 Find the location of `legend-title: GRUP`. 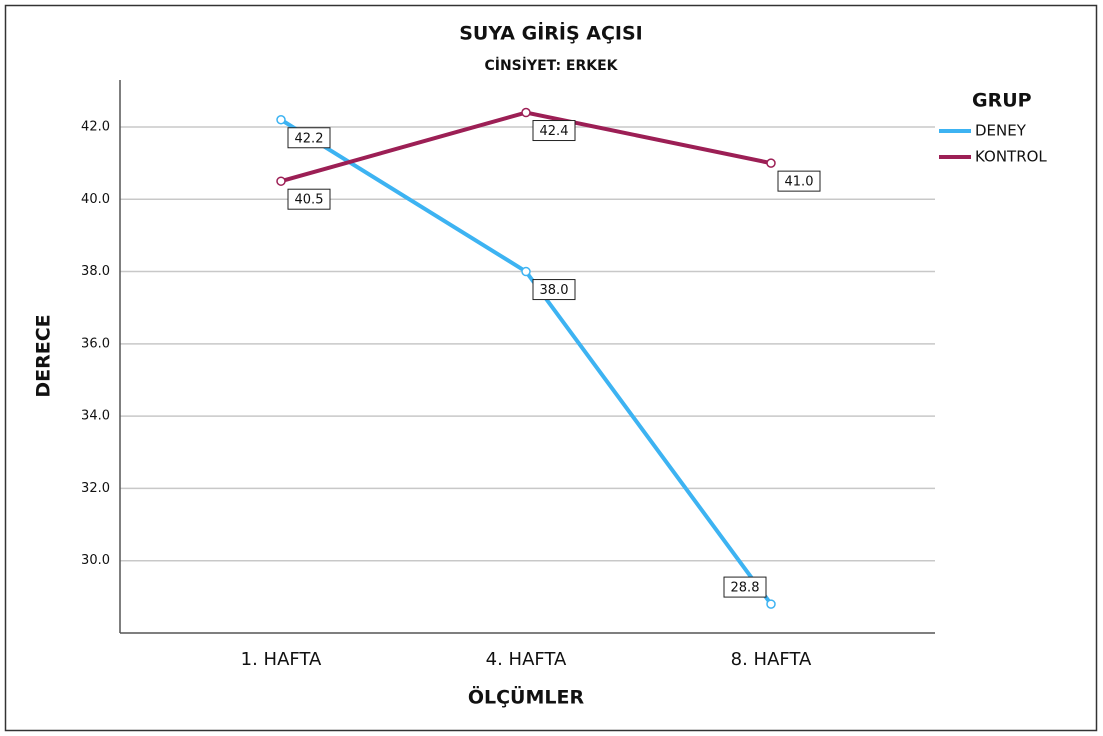

legend-title: GRUP is located at coordinates (1002, 101).